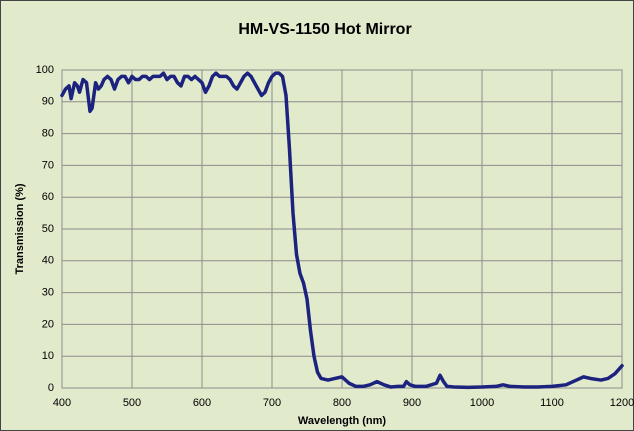  What do you see at coordinates (48, 165) in the screenshot?
I see `y-tick-label: 70` at bounding box center [48, 165].